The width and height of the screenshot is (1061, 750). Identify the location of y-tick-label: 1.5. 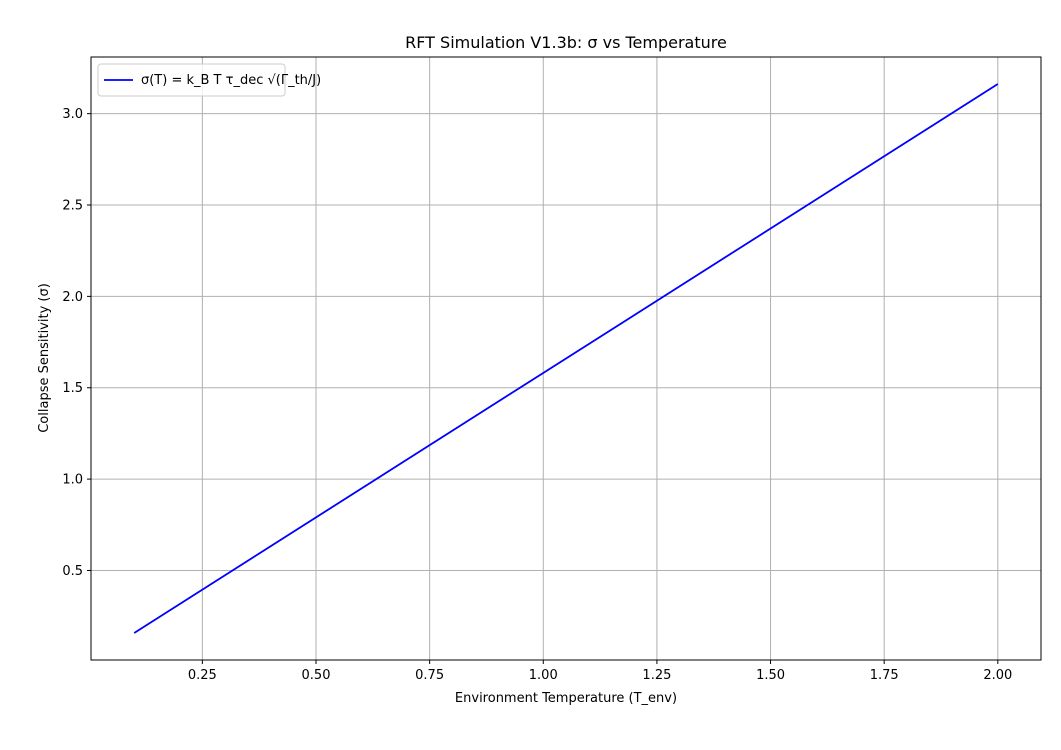
(72, 388).